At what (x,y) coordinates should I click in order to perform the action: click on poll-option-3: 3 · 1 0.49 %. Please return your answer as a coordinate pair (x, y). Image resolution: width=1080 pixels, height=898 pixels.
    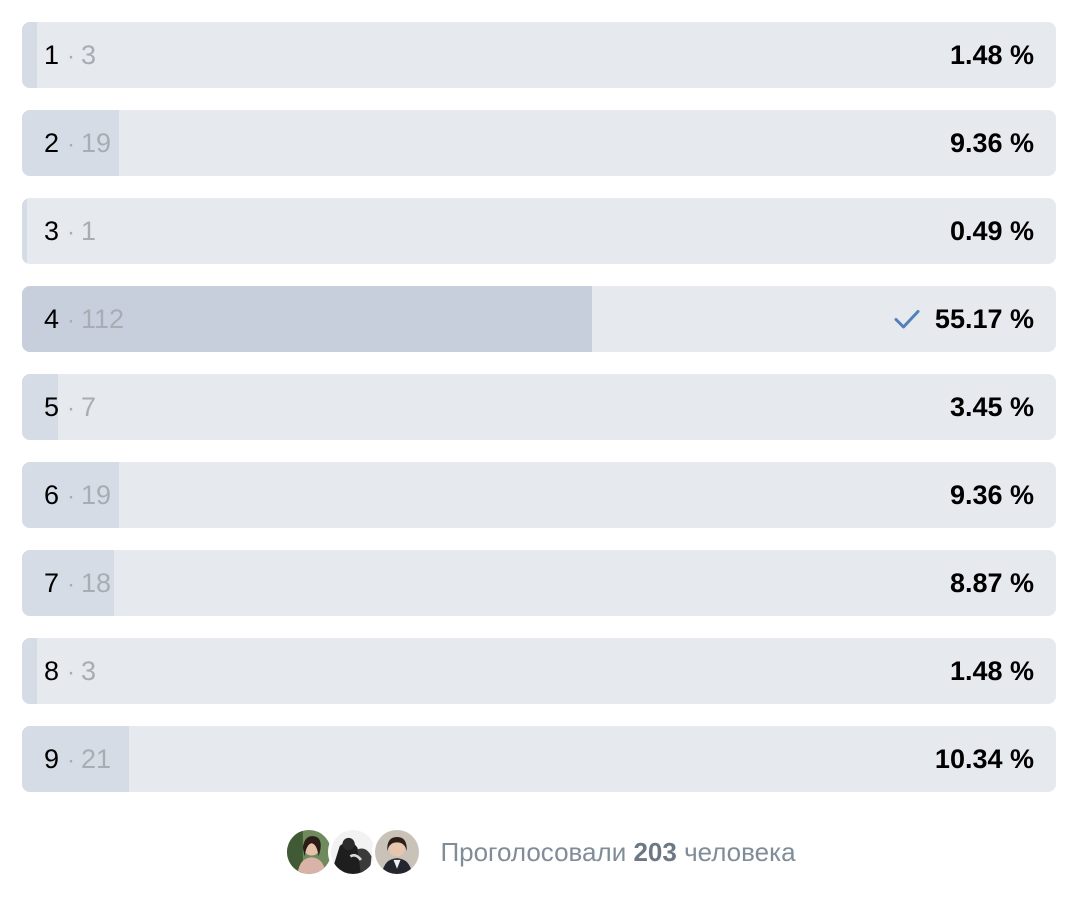
    Looking at the image, I should click on (539, 231).